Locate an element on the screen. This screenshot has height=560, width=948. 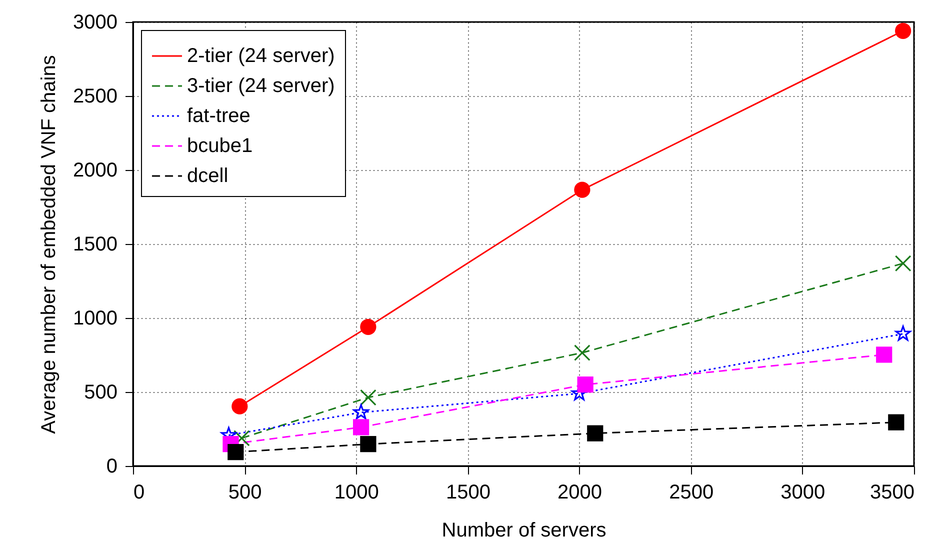
x-axis-title: Number of servers is located at coordinates (524, 531).